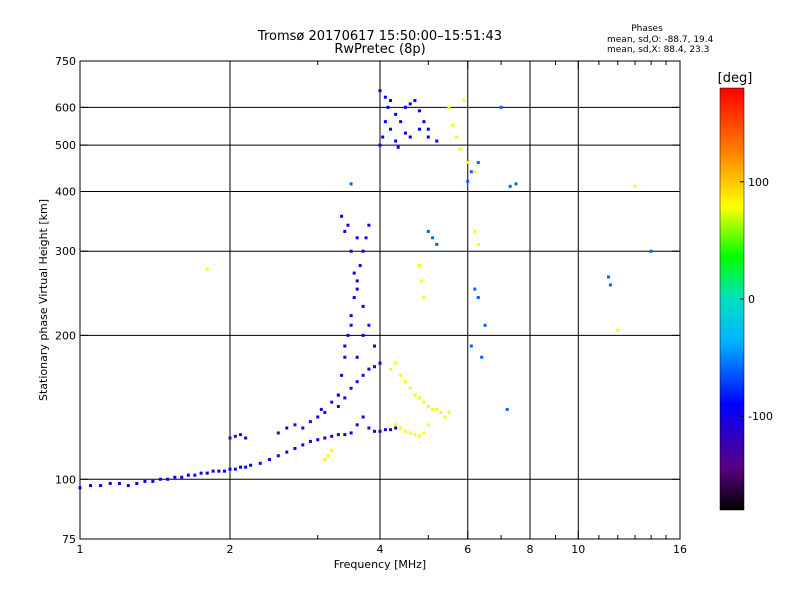  I want to click on legend-title: Phases, so click(647, 29).